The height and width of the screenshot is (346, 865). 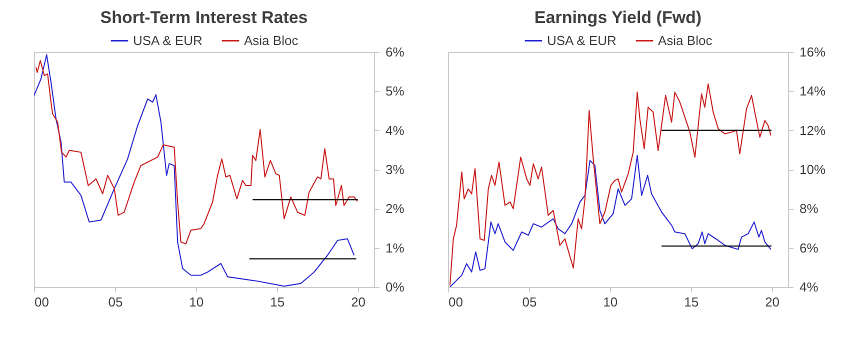 I want to click on y-tick-label: 3%, so click(x=395, y=169).